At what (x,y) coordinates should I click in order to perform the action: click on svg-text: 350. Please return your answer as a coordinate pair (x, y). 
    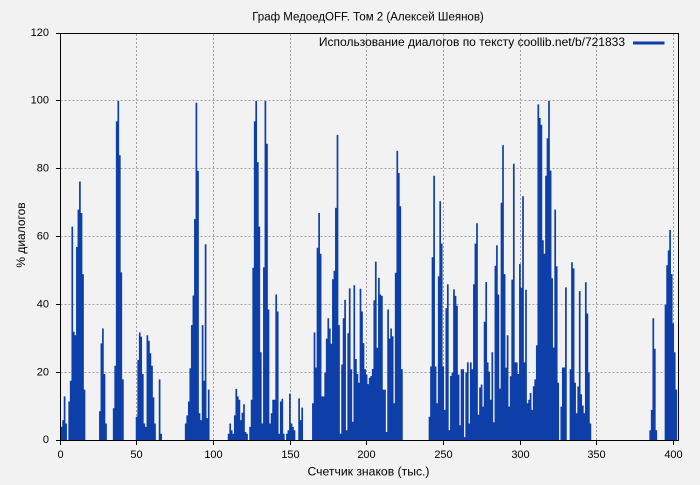
    Looking at the image, I should click on (596, 455).